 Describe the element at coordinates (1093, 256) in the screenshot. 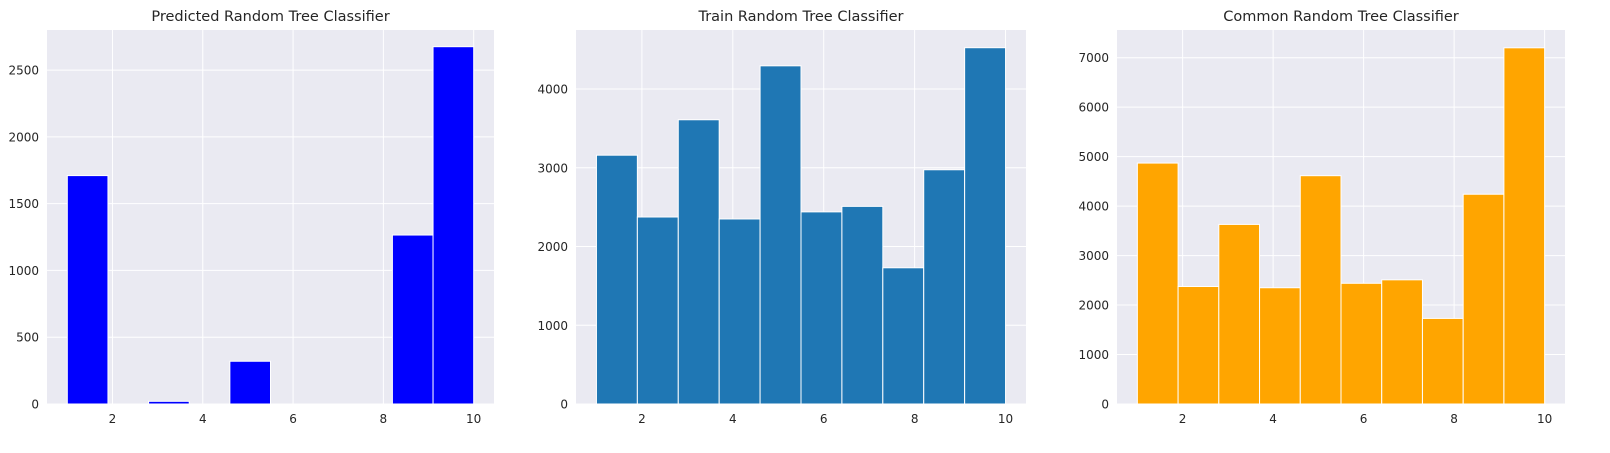

I see `common-y-tick-label-3: 3000` at that location.